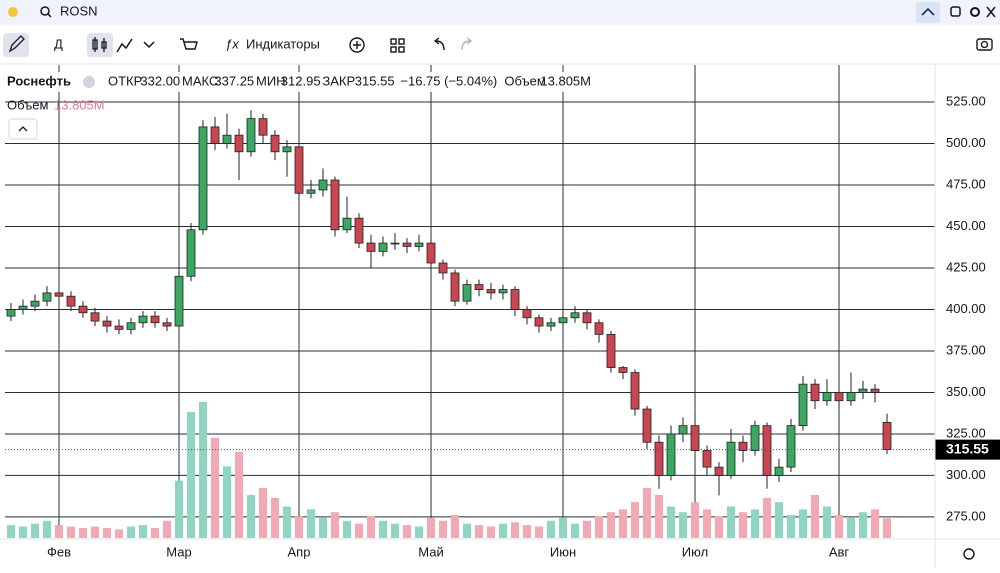 The image size is (1000, 573). What do you see at coordinates (178, 551) in the screenshot?
I see `x-tick-label: Мар` at bounding box center [178, 551].